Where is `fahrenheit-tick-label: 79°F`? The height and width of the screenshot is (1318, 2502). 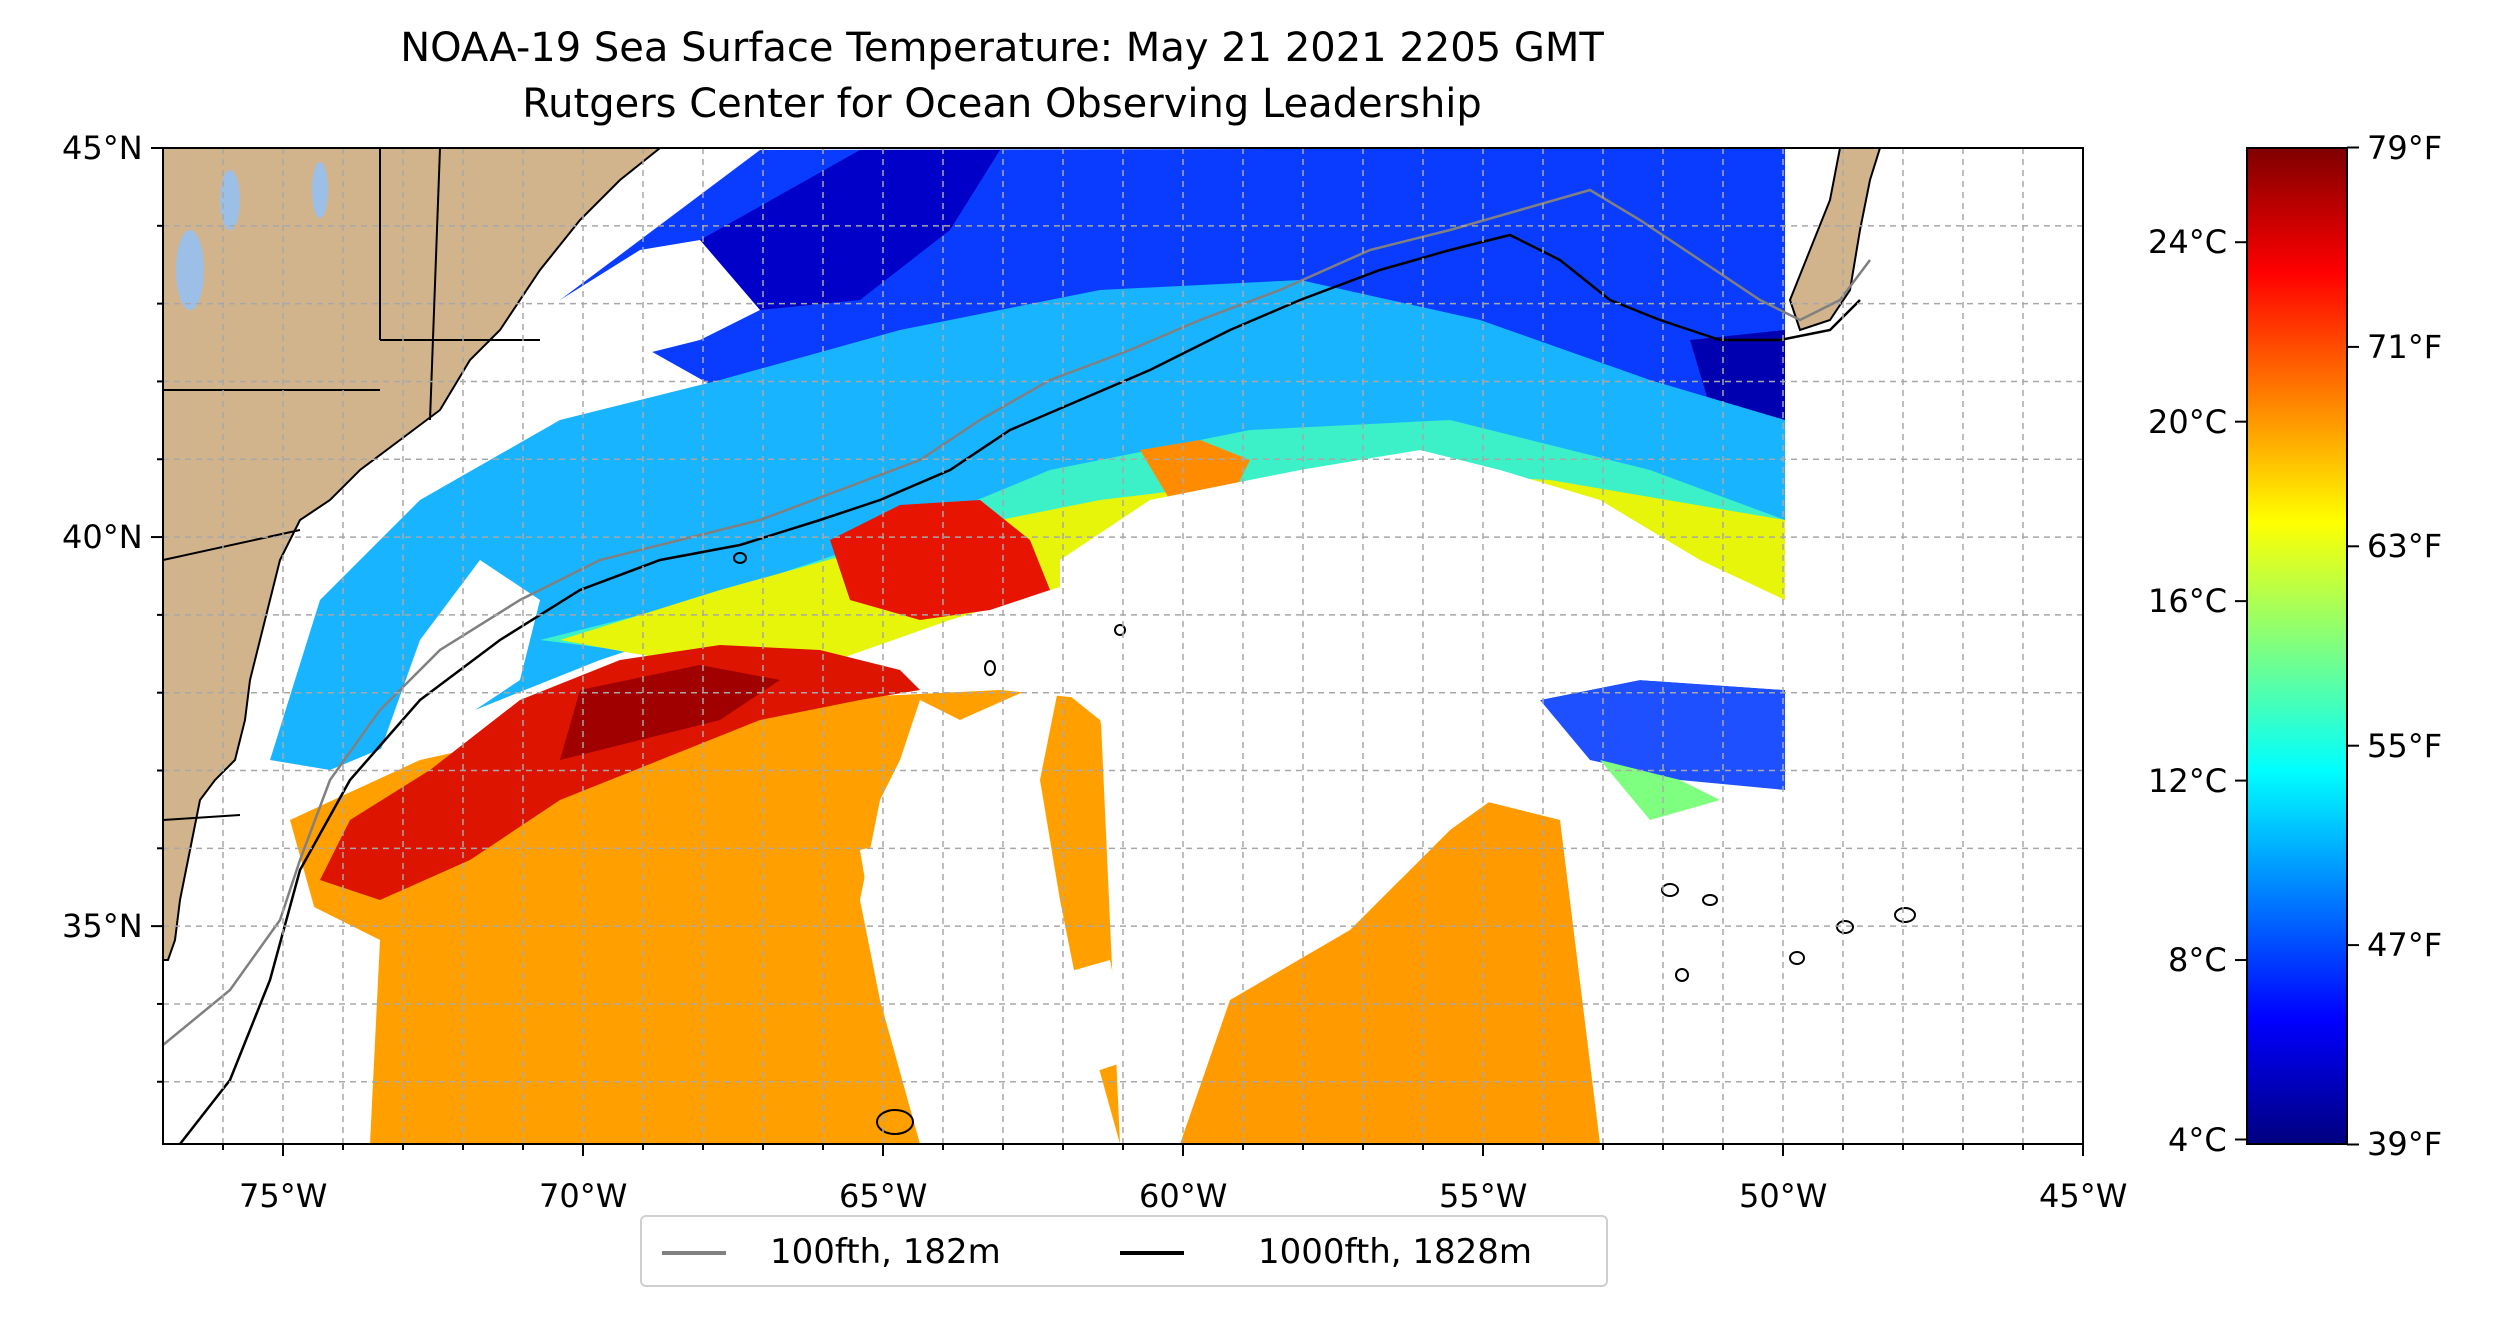
fahrenheit-tick-label: 79°F is located at coordinates (2405, 147).